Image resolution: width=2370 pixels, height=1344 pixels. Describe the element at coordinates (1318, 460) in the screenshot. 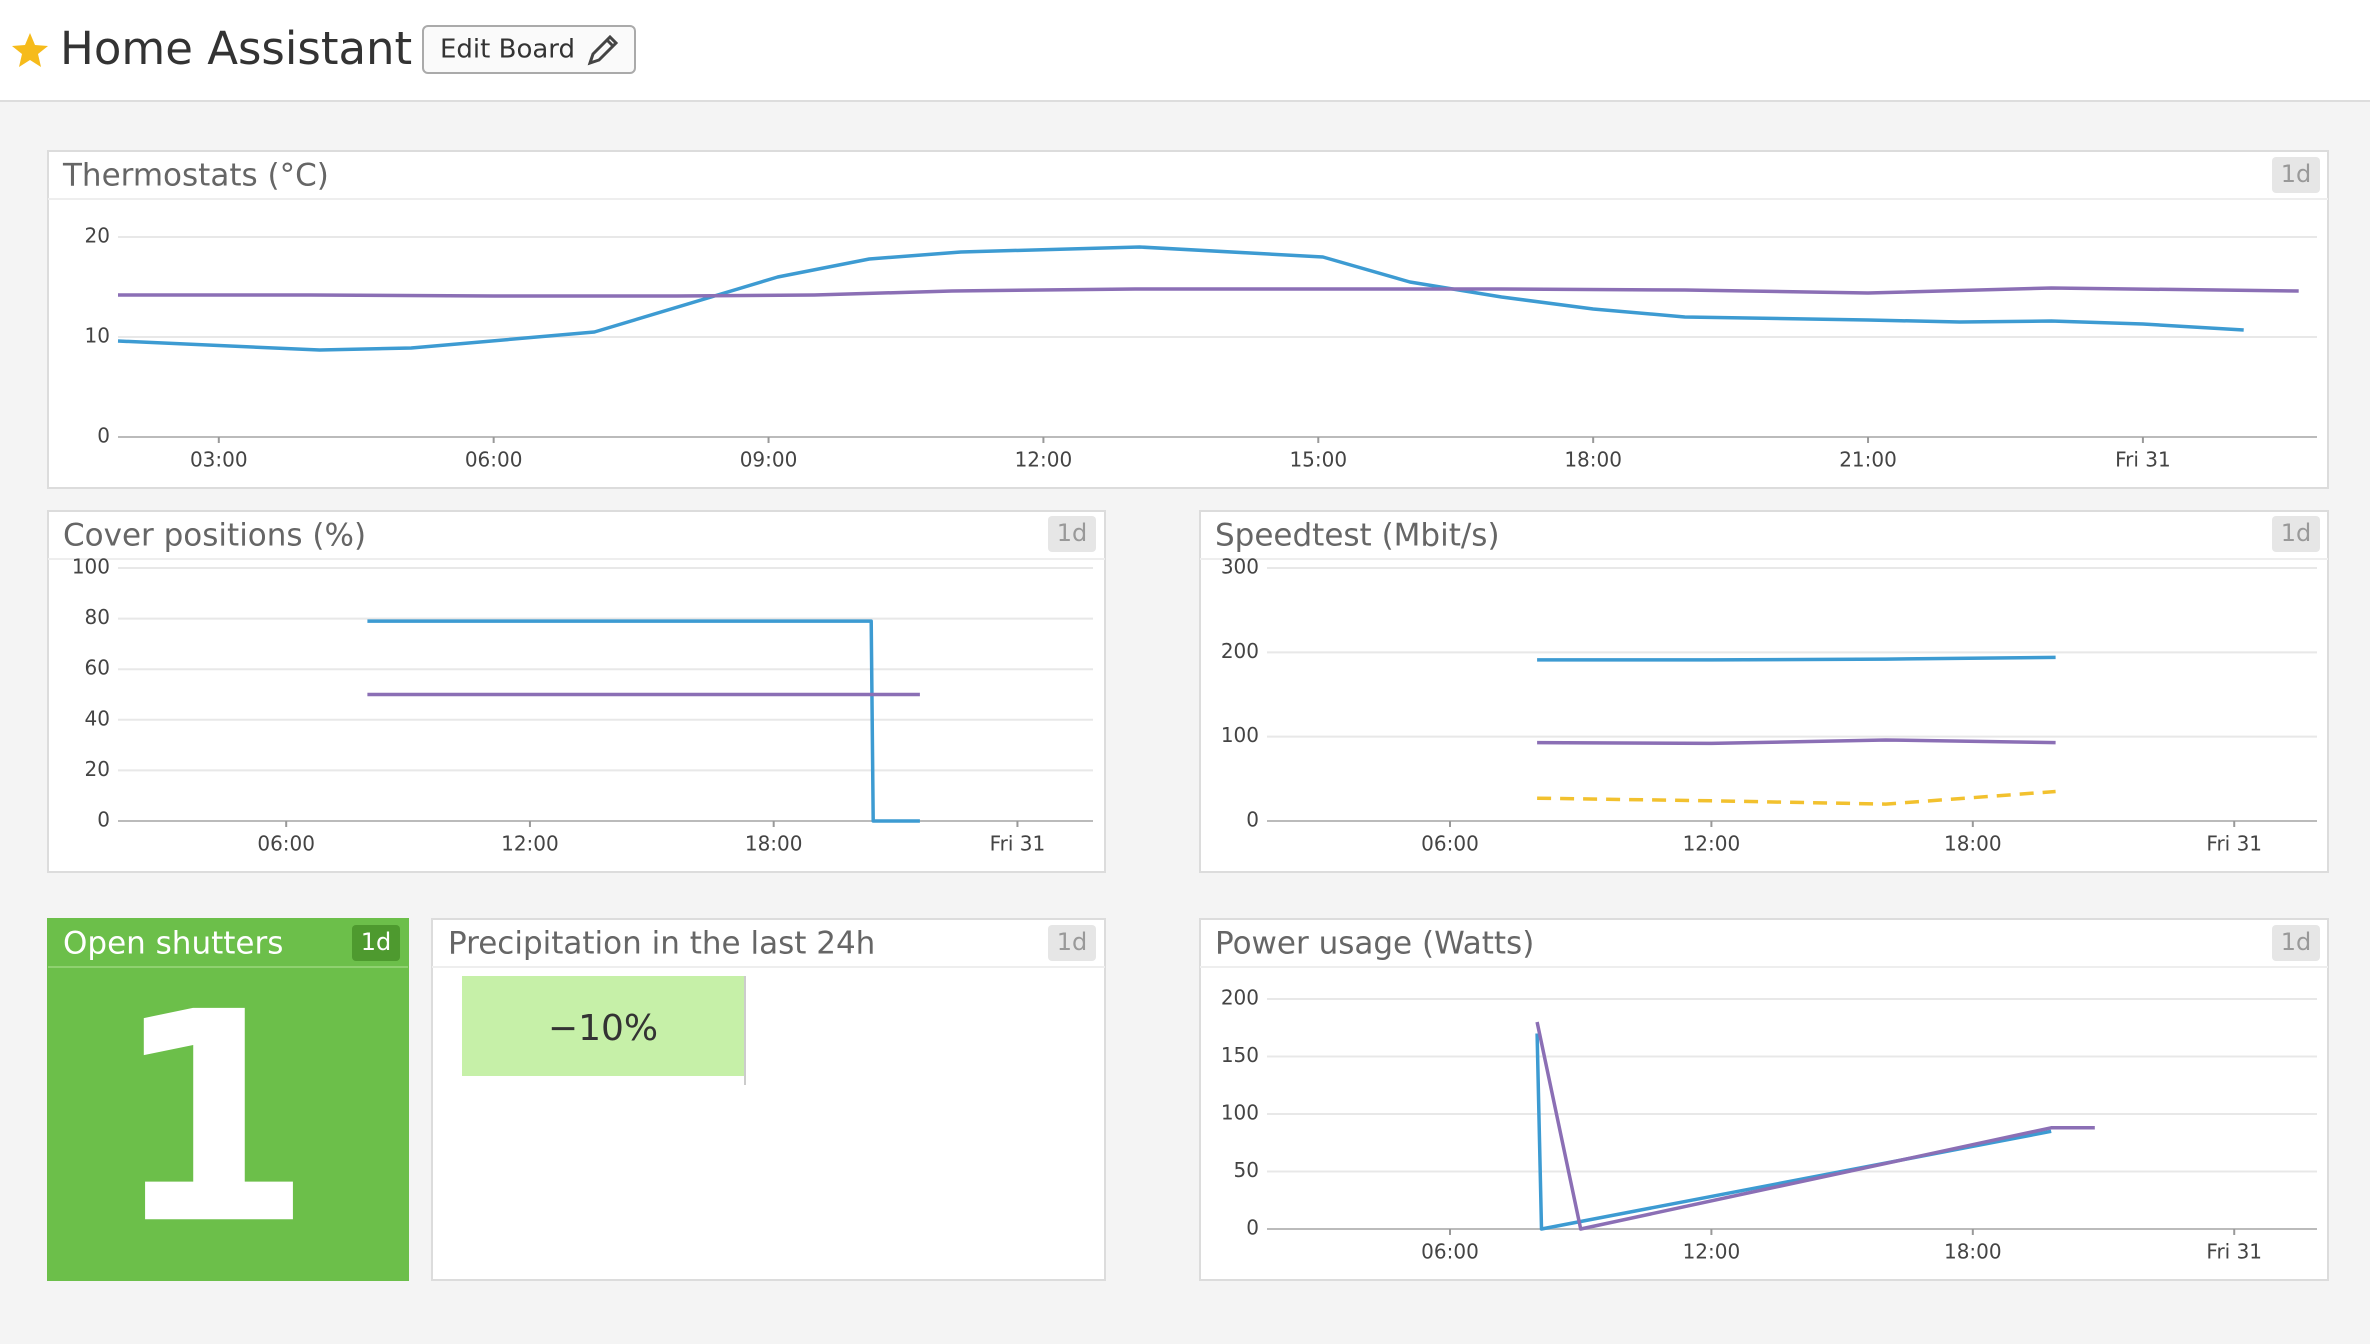

I see `x-tick-label: 15:00` at that location.